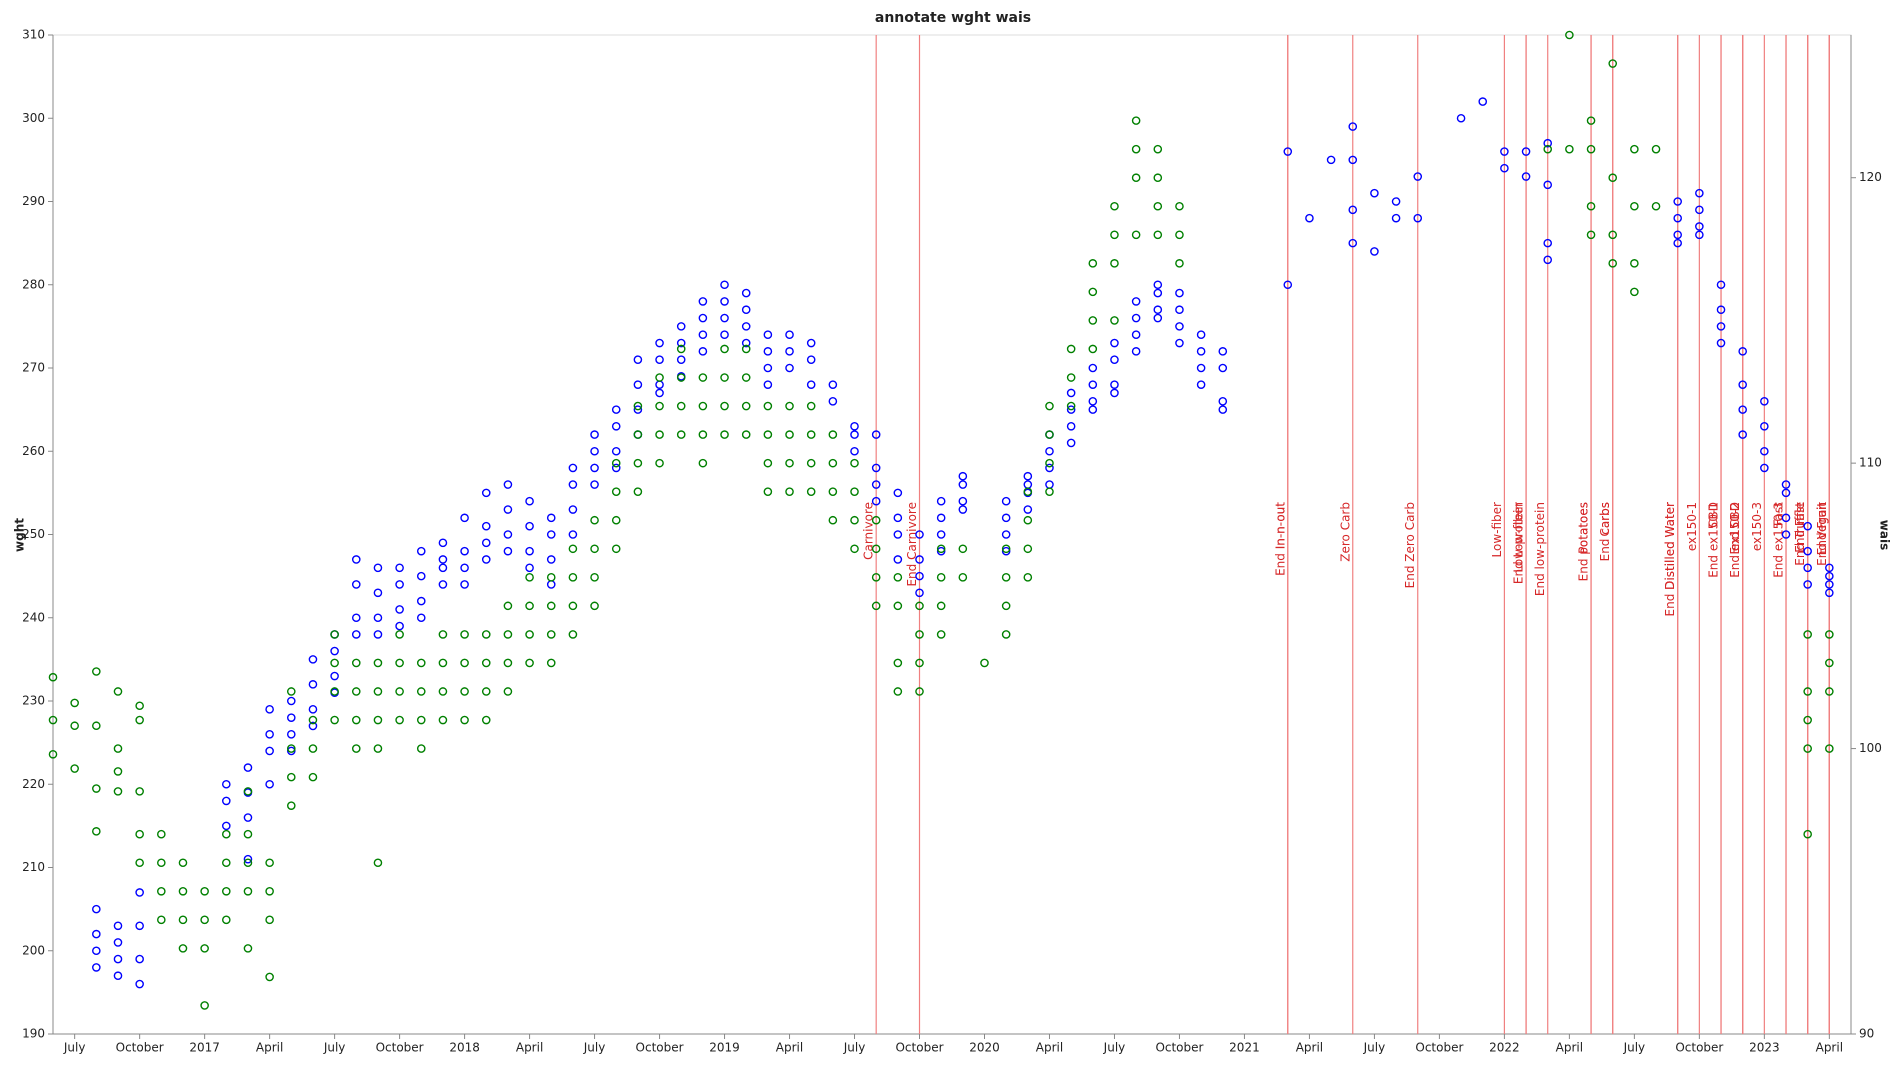 This screenshot has width=1897, height=1069. Describe the element at coordinates (1670, 546) in the screenshot. I see `annotation-label: Distilled Water` at that location.